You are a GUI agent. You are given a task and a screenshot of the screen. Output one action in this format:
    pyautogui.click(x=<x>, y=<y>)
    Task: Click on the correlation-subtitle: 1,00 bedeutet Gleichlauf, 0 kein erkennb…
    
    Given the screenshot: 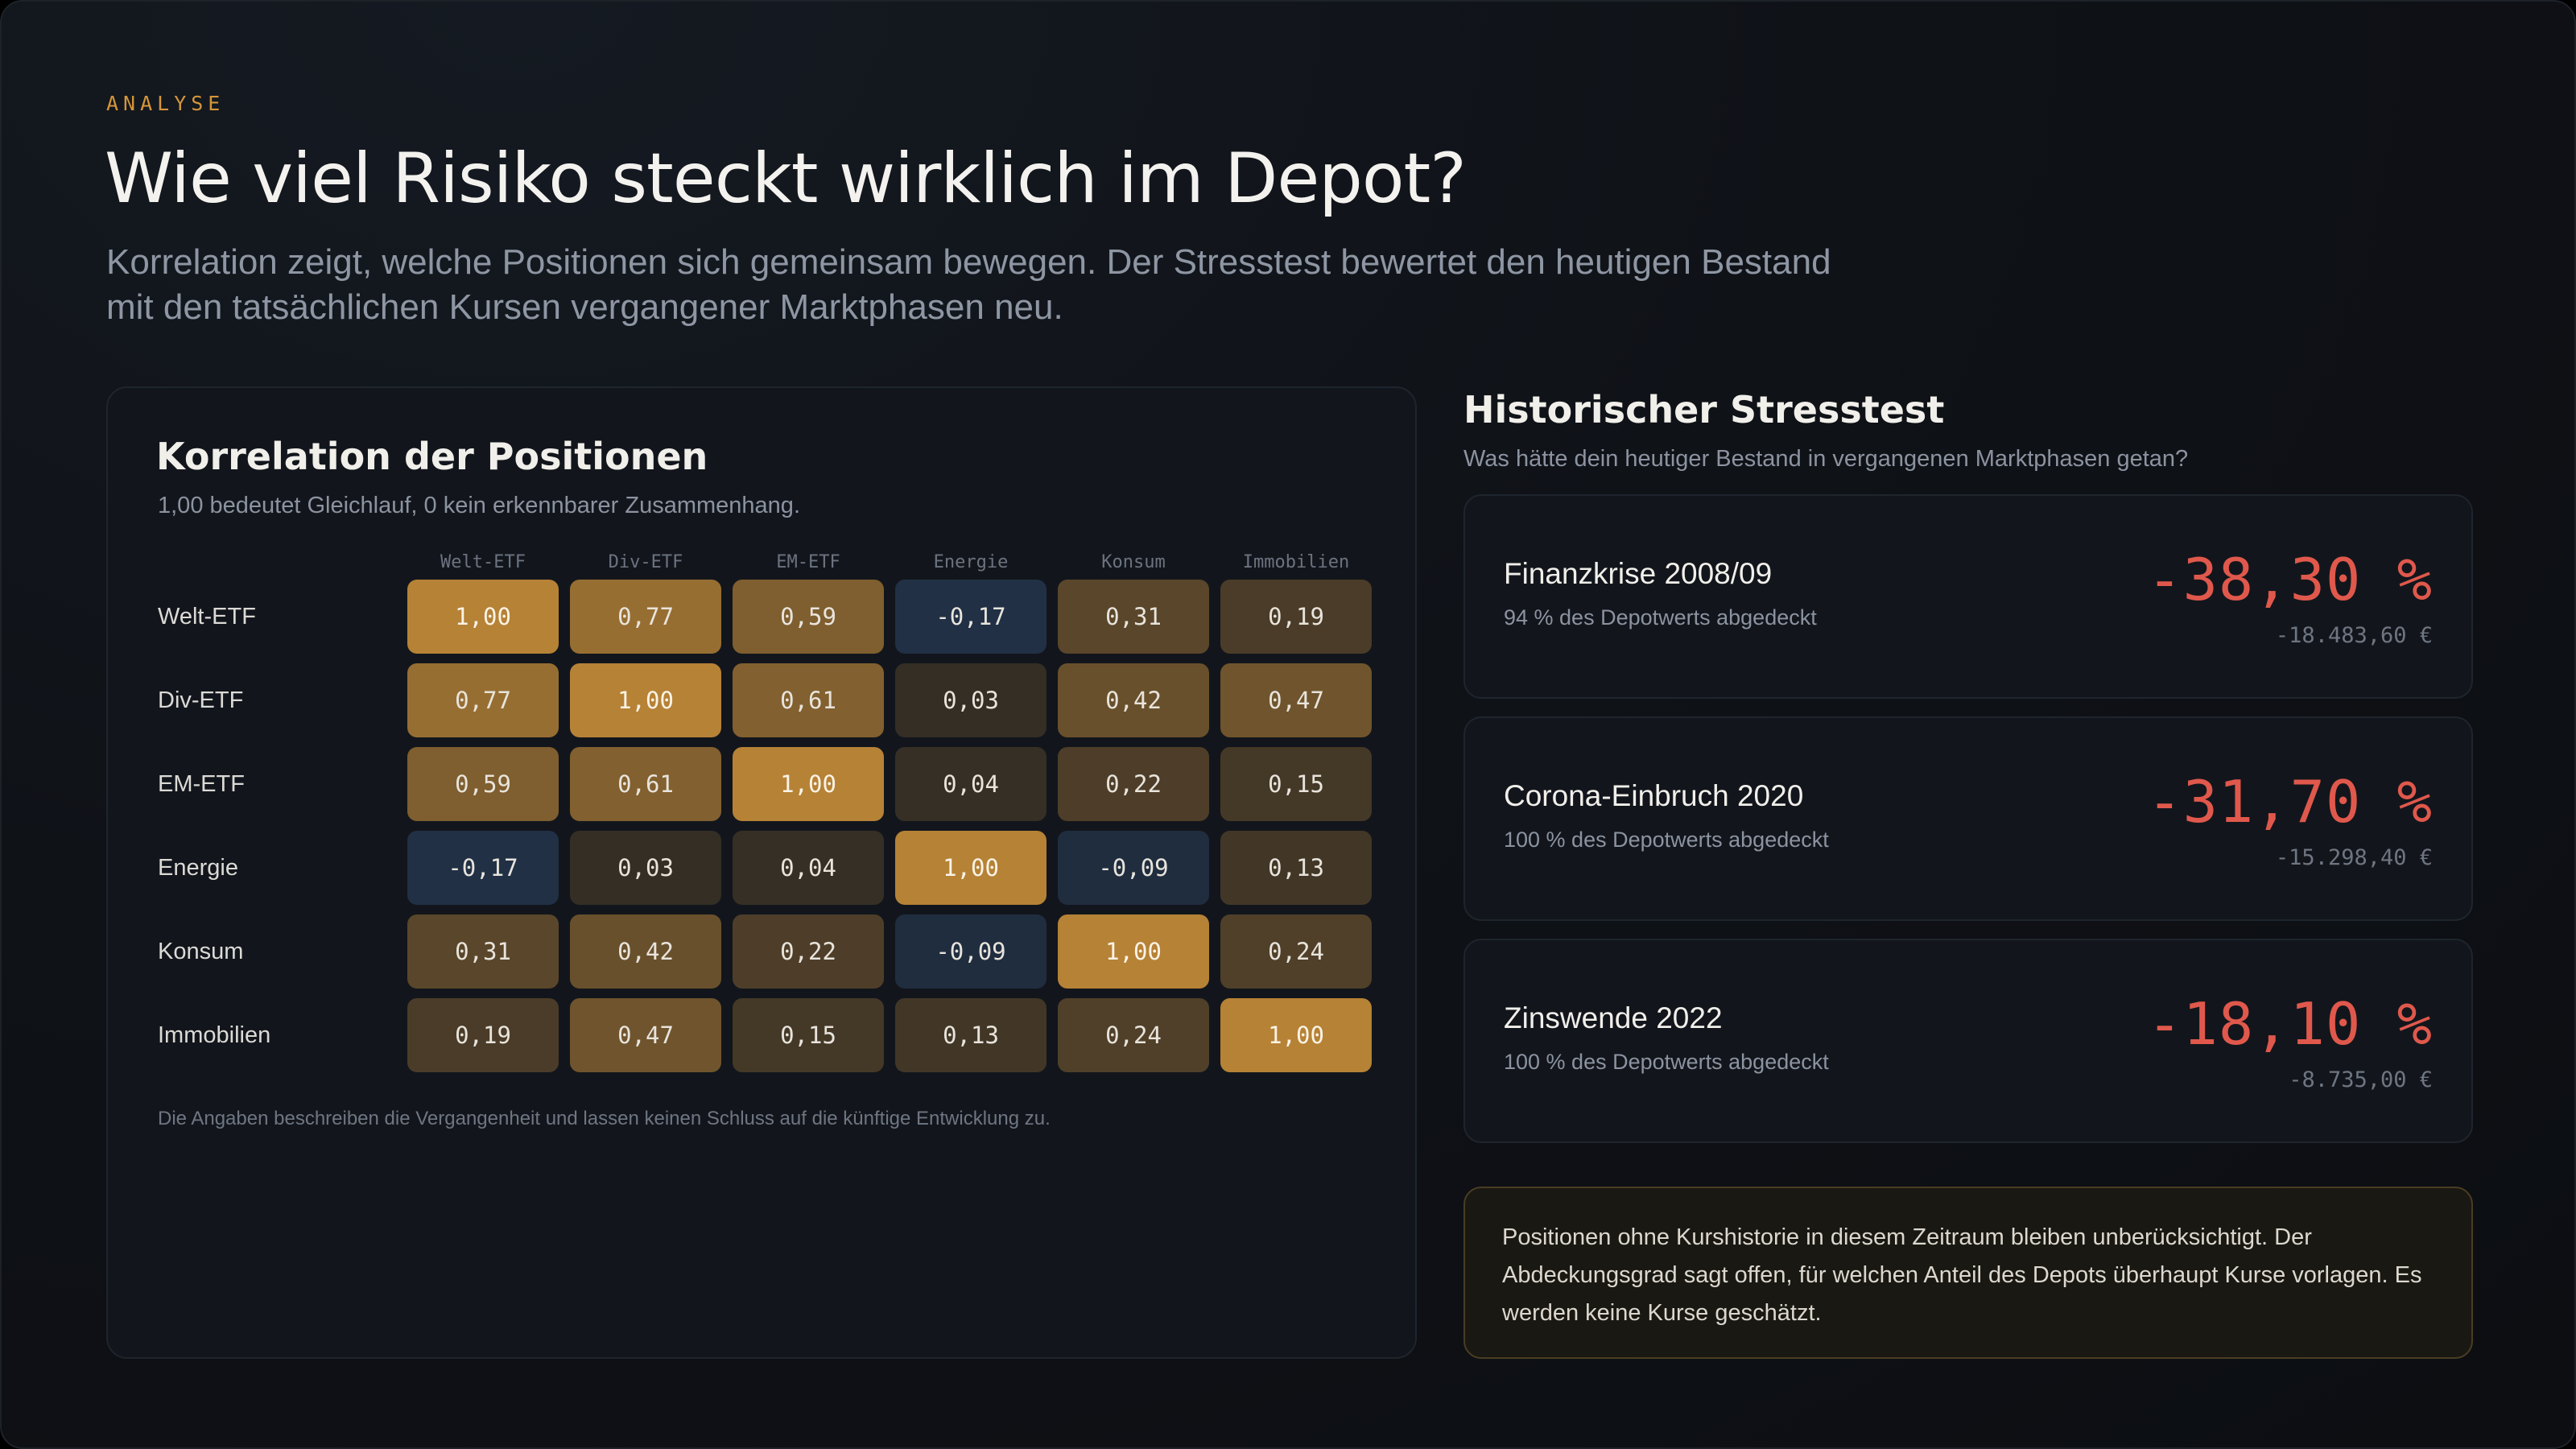 What is the action you would take?
    pyautogui.click(x=479, y=505)
    